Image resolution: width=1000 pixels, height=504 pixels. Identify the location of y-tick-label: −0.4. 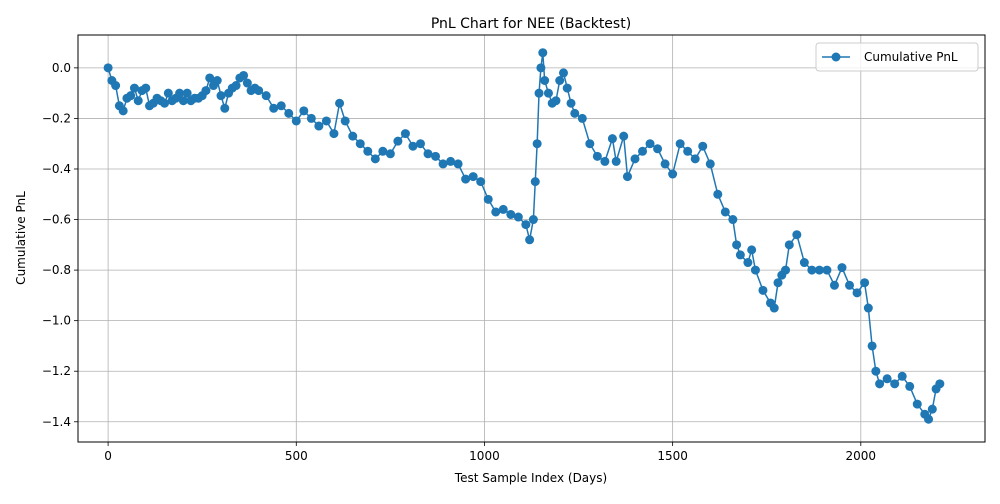
(56, 169).